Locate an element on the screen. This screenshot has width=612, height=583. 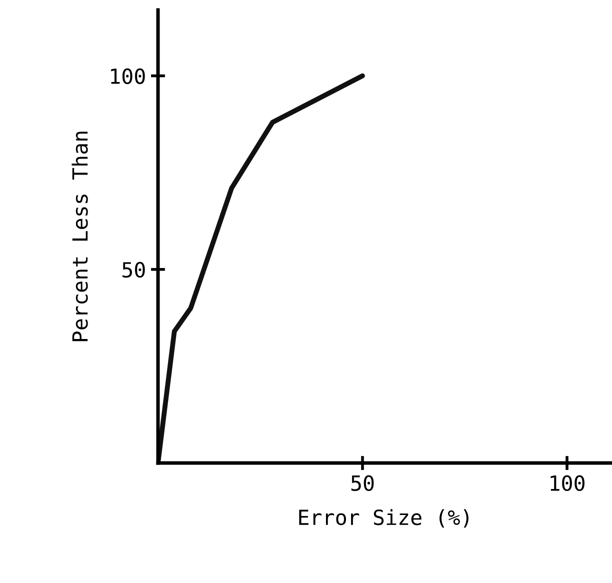
x-axis-title: Error Size (%) is located at coordinates (383, 518).